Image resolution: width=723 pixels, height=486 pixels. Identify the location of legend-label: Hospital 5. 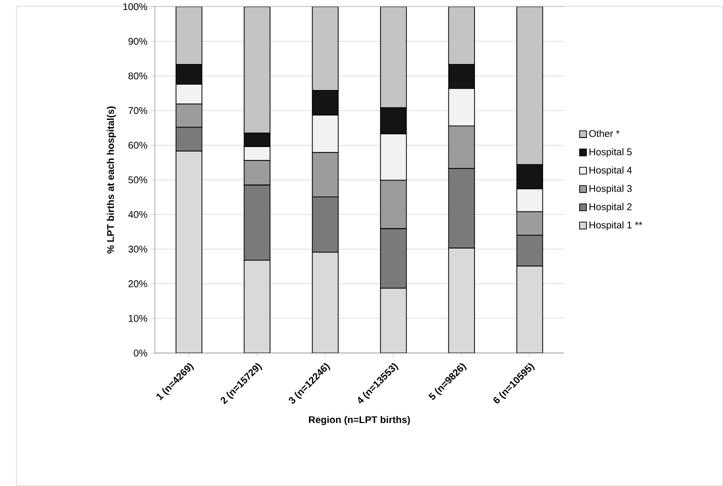
(611, 153).